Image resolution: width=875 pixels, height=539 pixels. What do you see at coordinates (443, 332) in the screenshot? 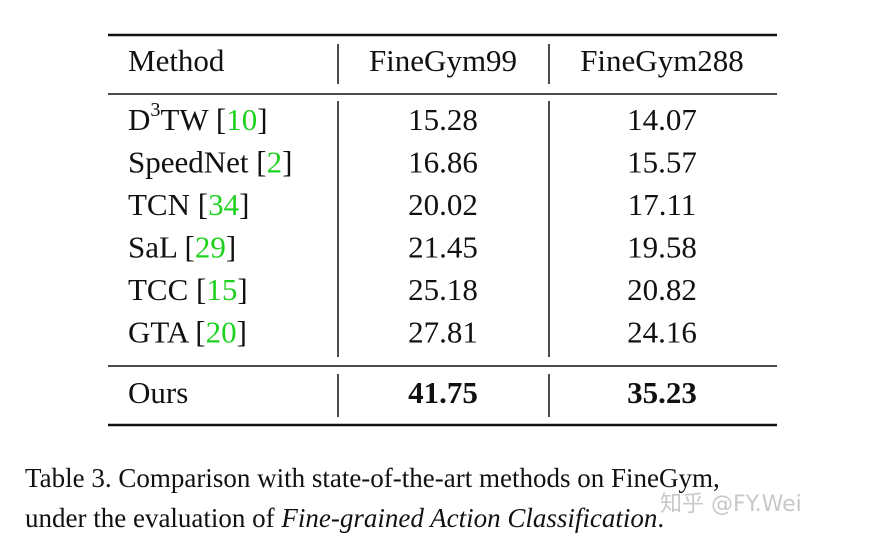
I see `value-cell: 27.81` at bounding box center [443, 332].